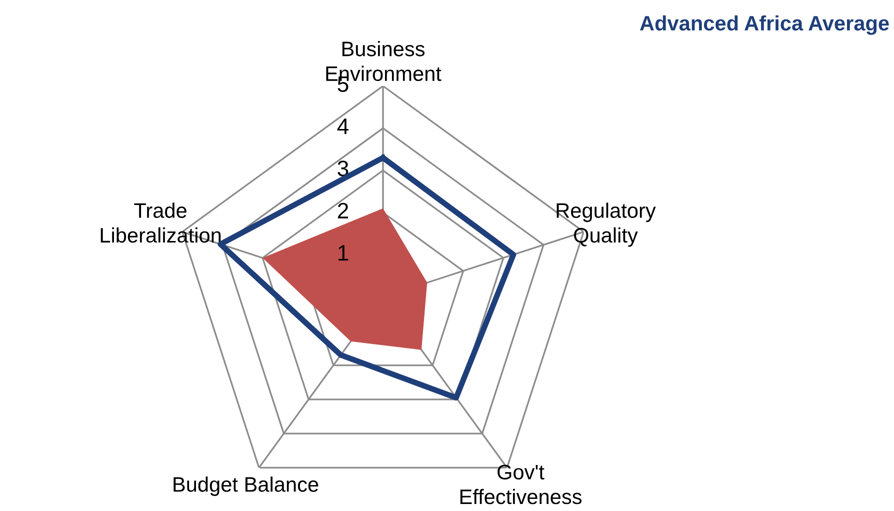 Image resolution: width=894 pixels, height=511 pixels. Describe the element at coordinates (246, 486) in the screenshot. I see `spoke-label: Budget Balance` at that location.